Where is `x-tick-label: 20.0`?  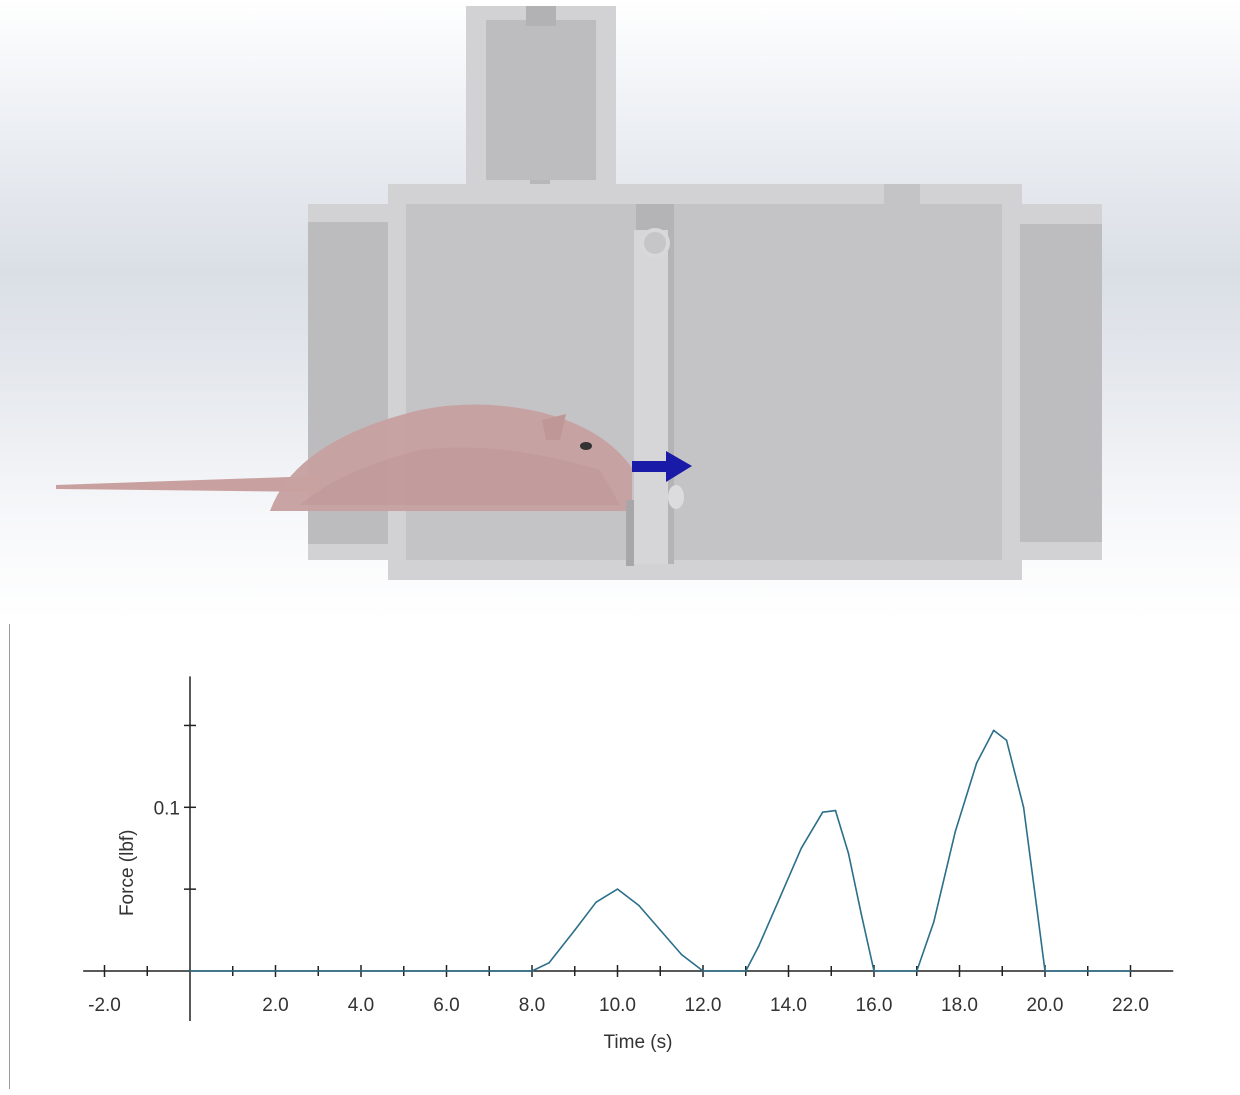 x-tick-label: 20.0 is located at coordinates (1045, 1005).